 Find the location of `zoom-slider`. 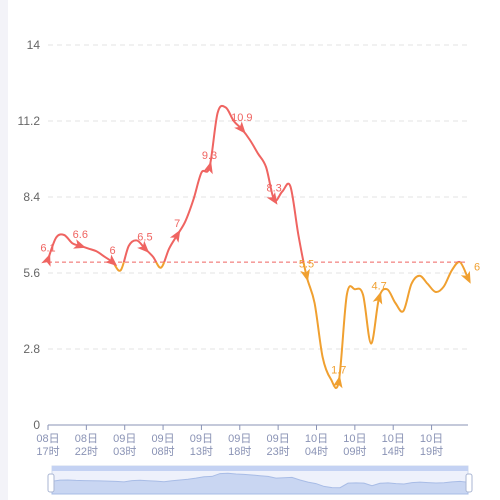

zoom-slider is located at coordinates (260, 480).